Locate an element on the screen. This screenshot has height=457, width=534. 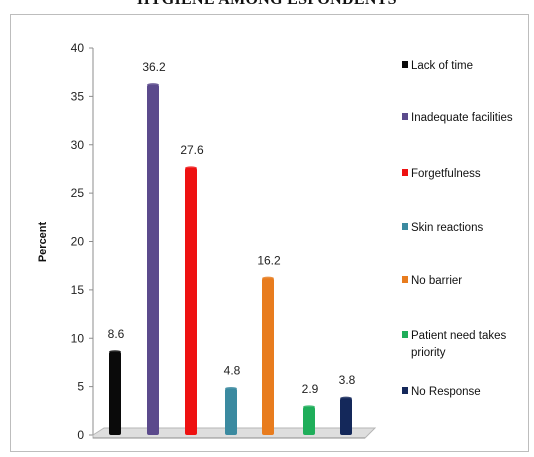
legend-label: Lack of time is located at coordinates (442, 66).